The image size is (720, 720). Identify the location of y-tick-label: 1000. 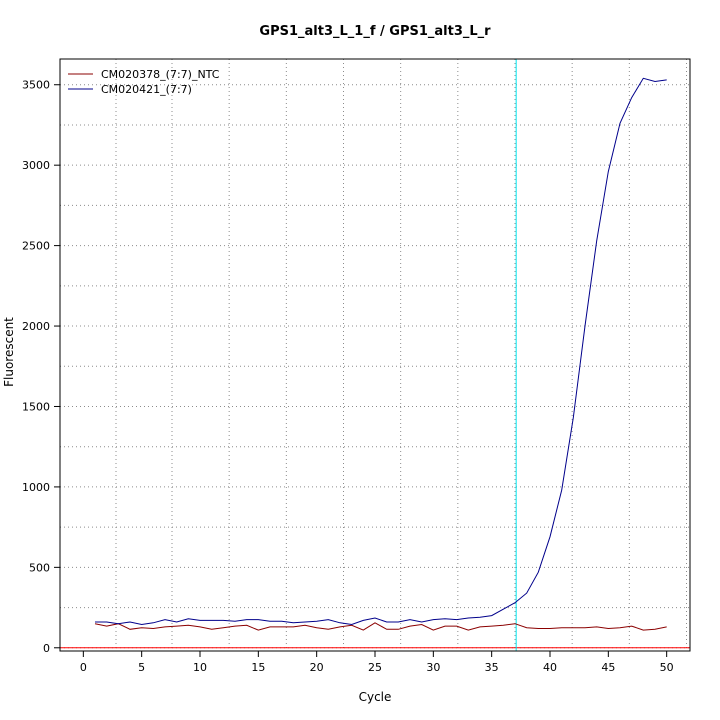
(36, 487).